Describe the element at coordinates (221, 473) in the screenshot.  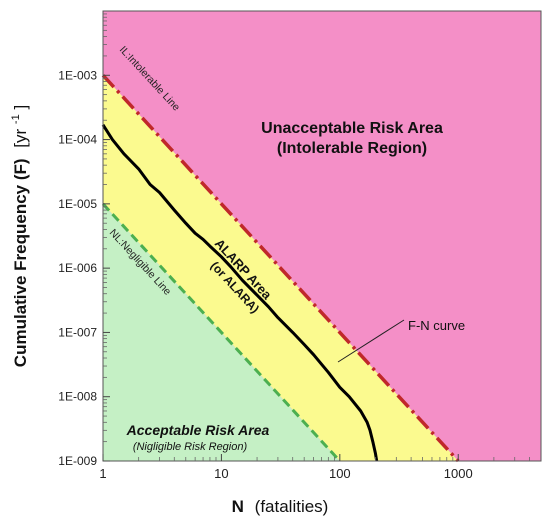
I see `x-tick-label: 10` at that location.